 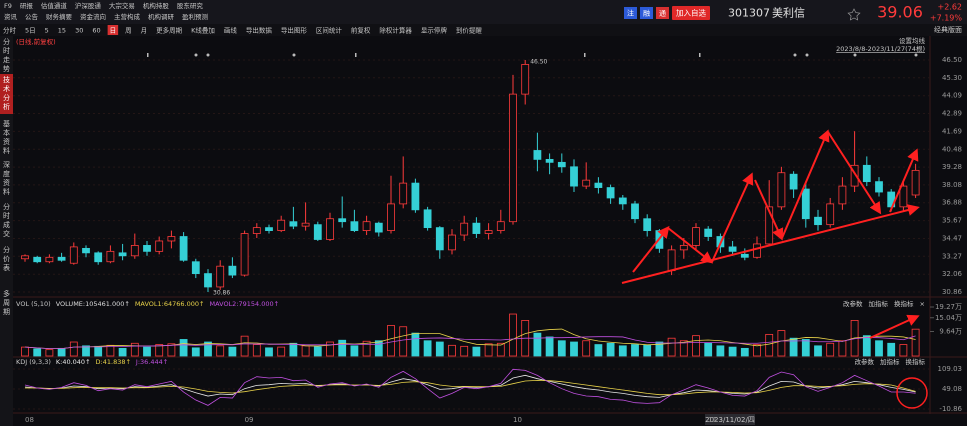 What do you see at coordinates (169, 30) in the screenshot?
I see `toolbar-item: 更多周期` at bounding box center [169, 30].